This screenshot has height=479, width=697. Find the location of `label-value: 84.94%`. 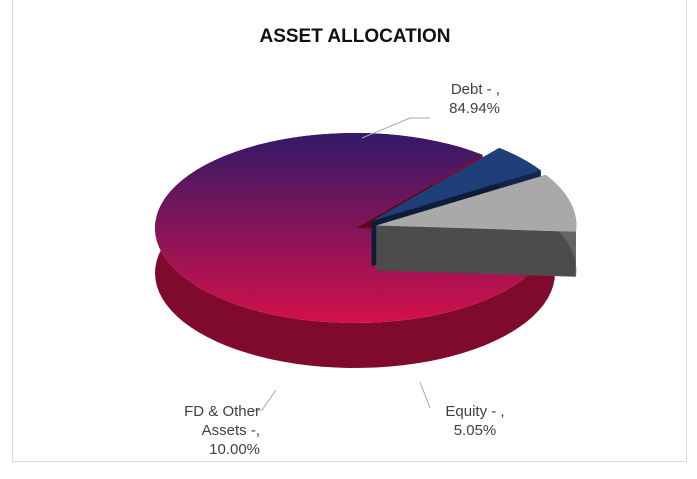

label-value: 84.94% is located at coordinates (474, 108).